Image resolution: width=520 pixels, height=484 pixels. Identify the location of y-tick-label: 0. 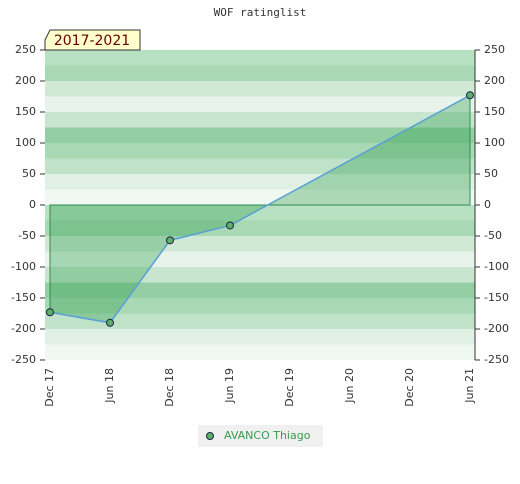
(32, 204).